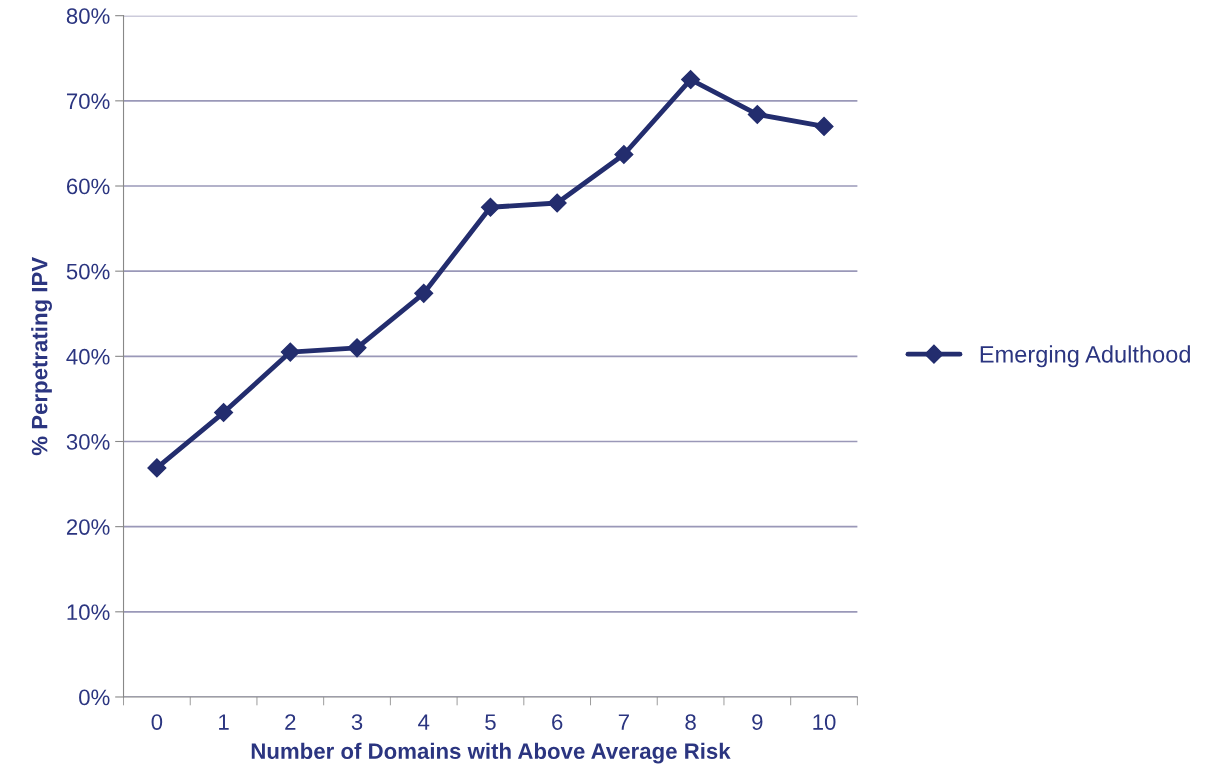  I want to click on y-tick-label: 10%, so click(88, 612).